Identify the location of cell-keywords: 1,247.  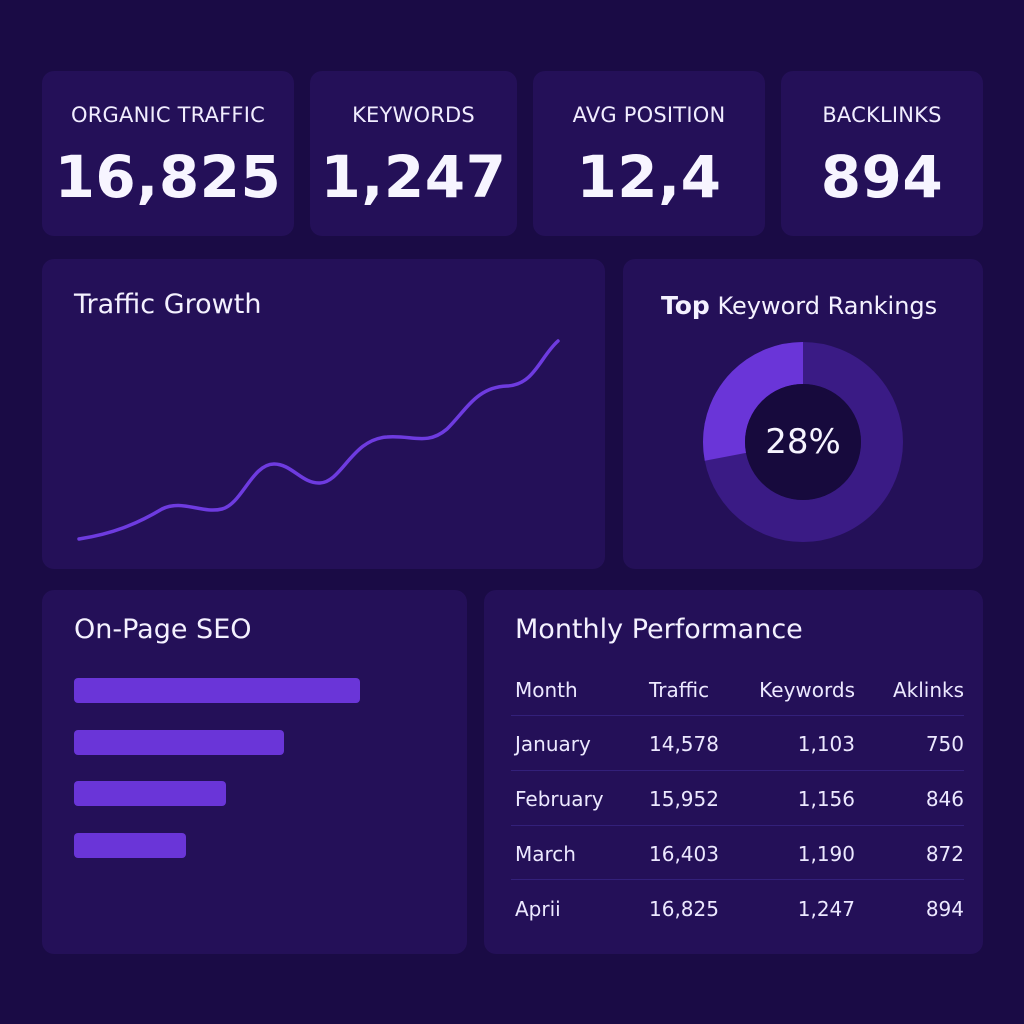
(826, 909).